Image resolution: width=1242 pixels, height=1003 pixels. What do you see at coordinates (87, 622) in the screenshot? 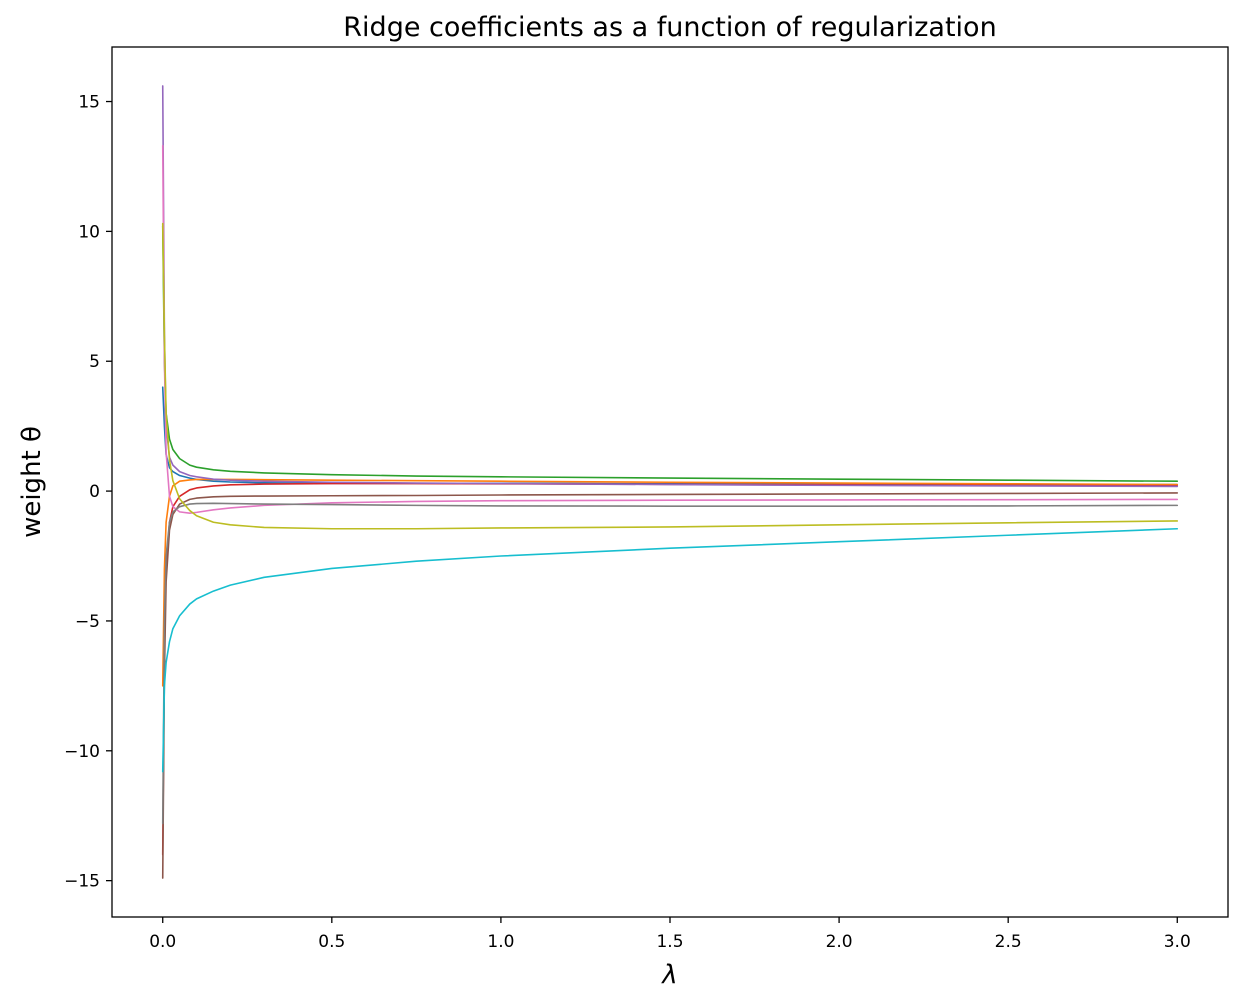
I see `y-tick-label: −5` at bounding box center [87, 622].